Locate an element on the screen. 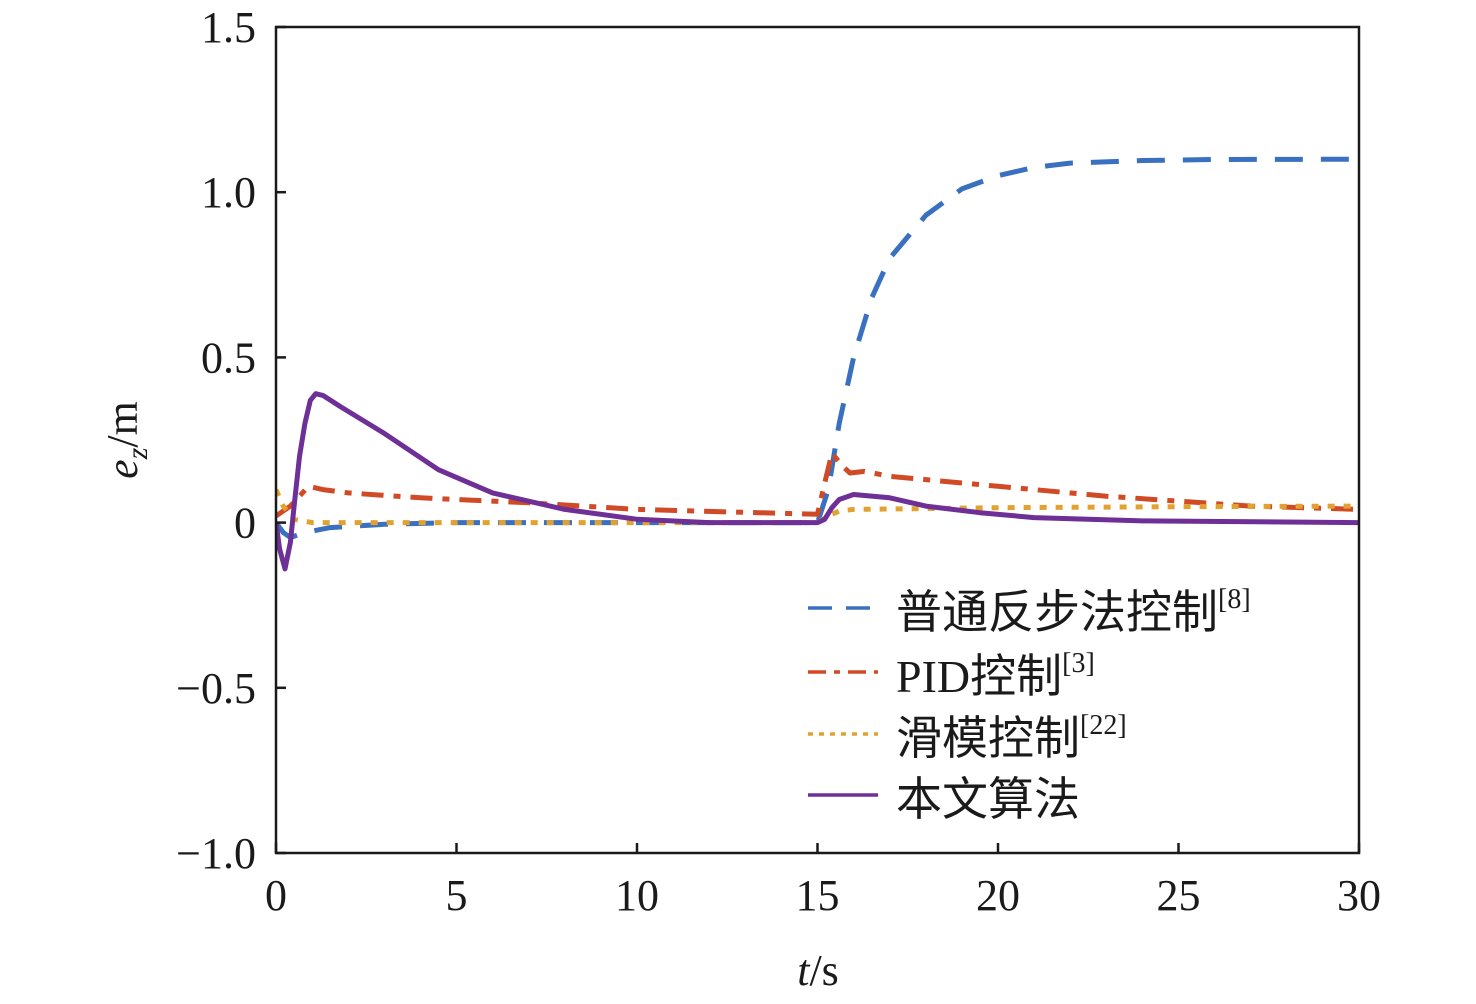 The width and height of the screenshot is (1476, 1004). x-axis-label-italic: t is located at coordinates (804, 970).